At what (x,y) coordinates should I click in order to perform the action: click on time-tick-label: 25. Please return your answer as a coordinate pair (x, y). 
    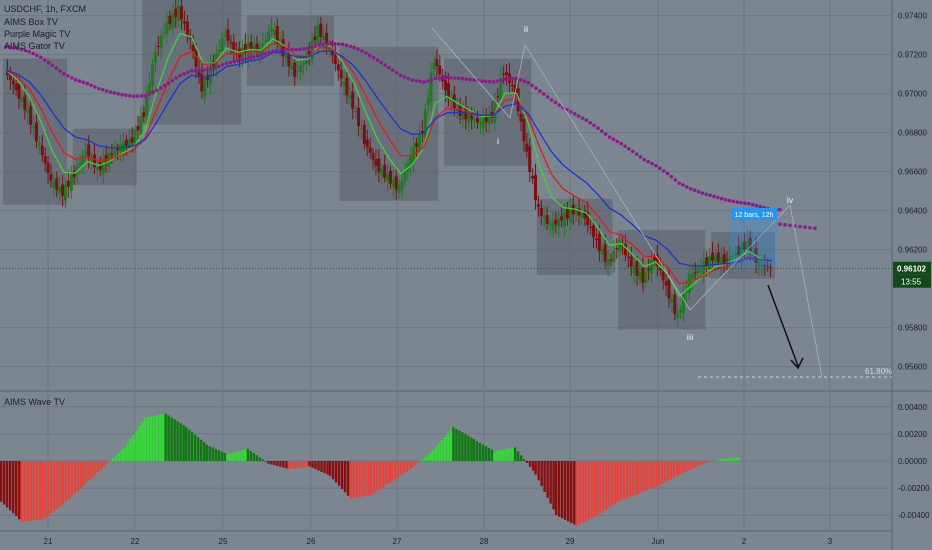
    Looking at the image, I should click on (223, 541).